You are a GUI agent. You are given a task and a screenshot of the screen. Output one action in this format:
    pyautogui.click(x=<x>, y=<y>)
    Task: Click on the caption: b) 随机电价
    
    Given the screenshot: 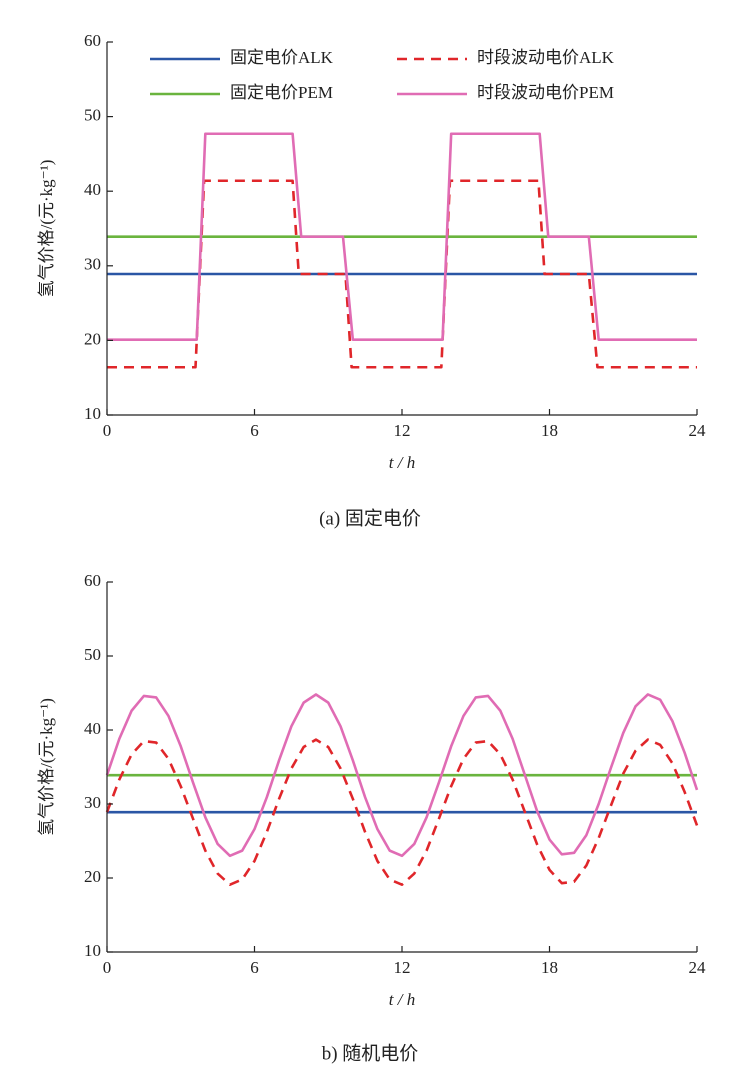 What is the action you would take?
    pyautogui.click(x=370, y=1053)
    